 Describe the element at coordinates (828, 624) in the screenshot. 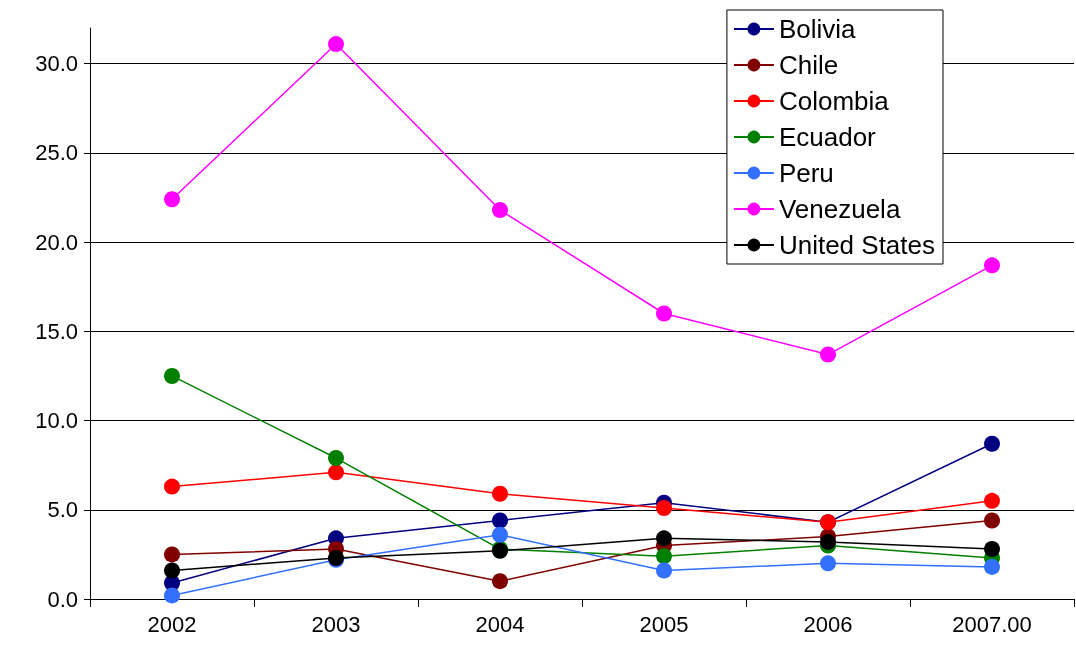

I see `x-tick-label: 2006` at that location.